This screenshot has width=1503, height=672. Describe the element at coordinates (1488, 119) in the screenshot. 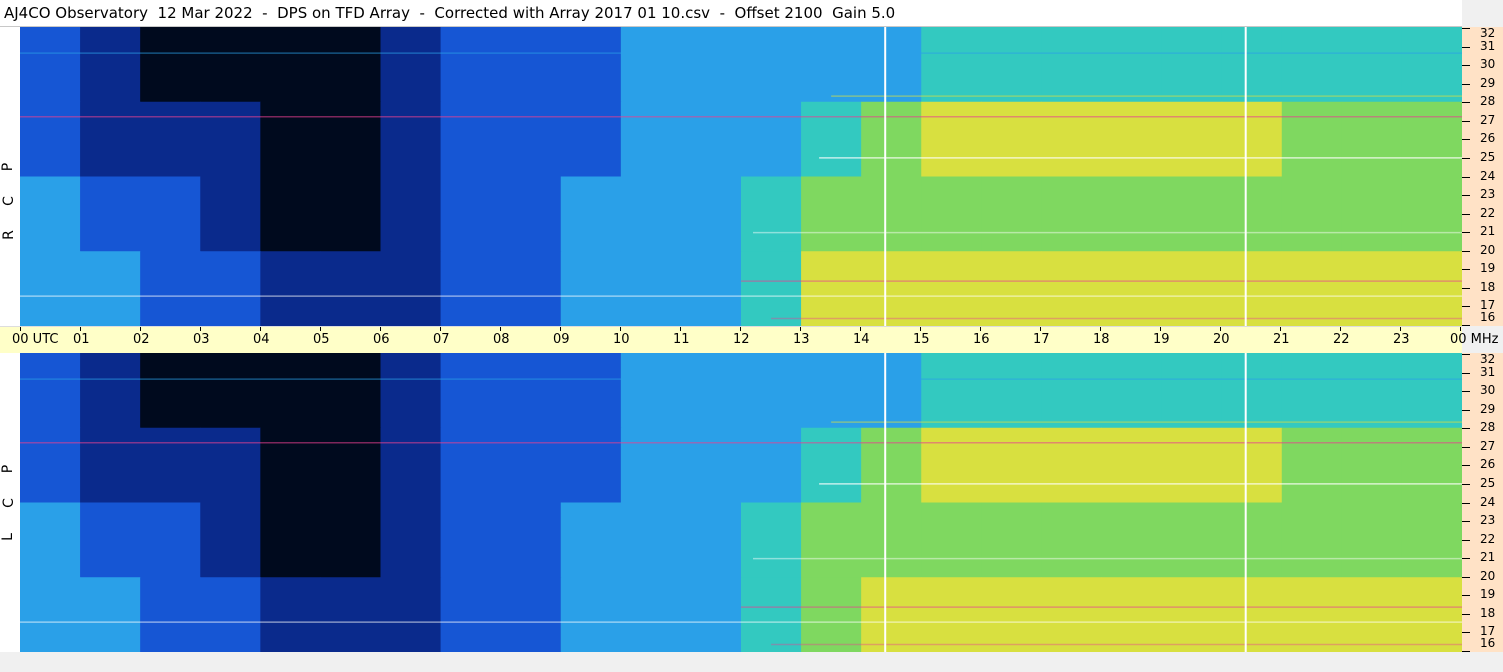

I see `freq-tick-label: 27` at that location.